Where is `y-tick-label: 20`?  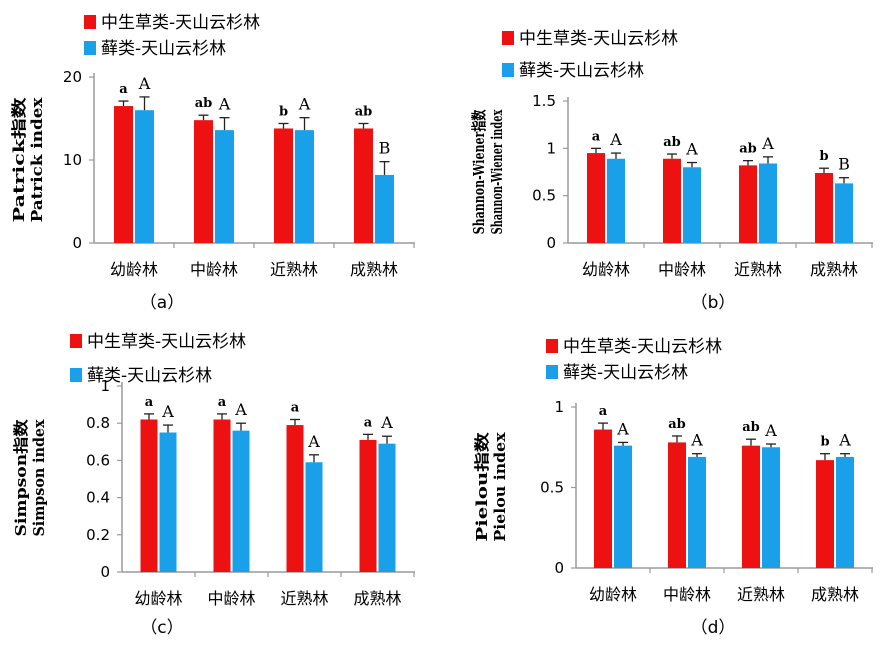 y-tick-label: 20 is located at coordinates (72, 77).